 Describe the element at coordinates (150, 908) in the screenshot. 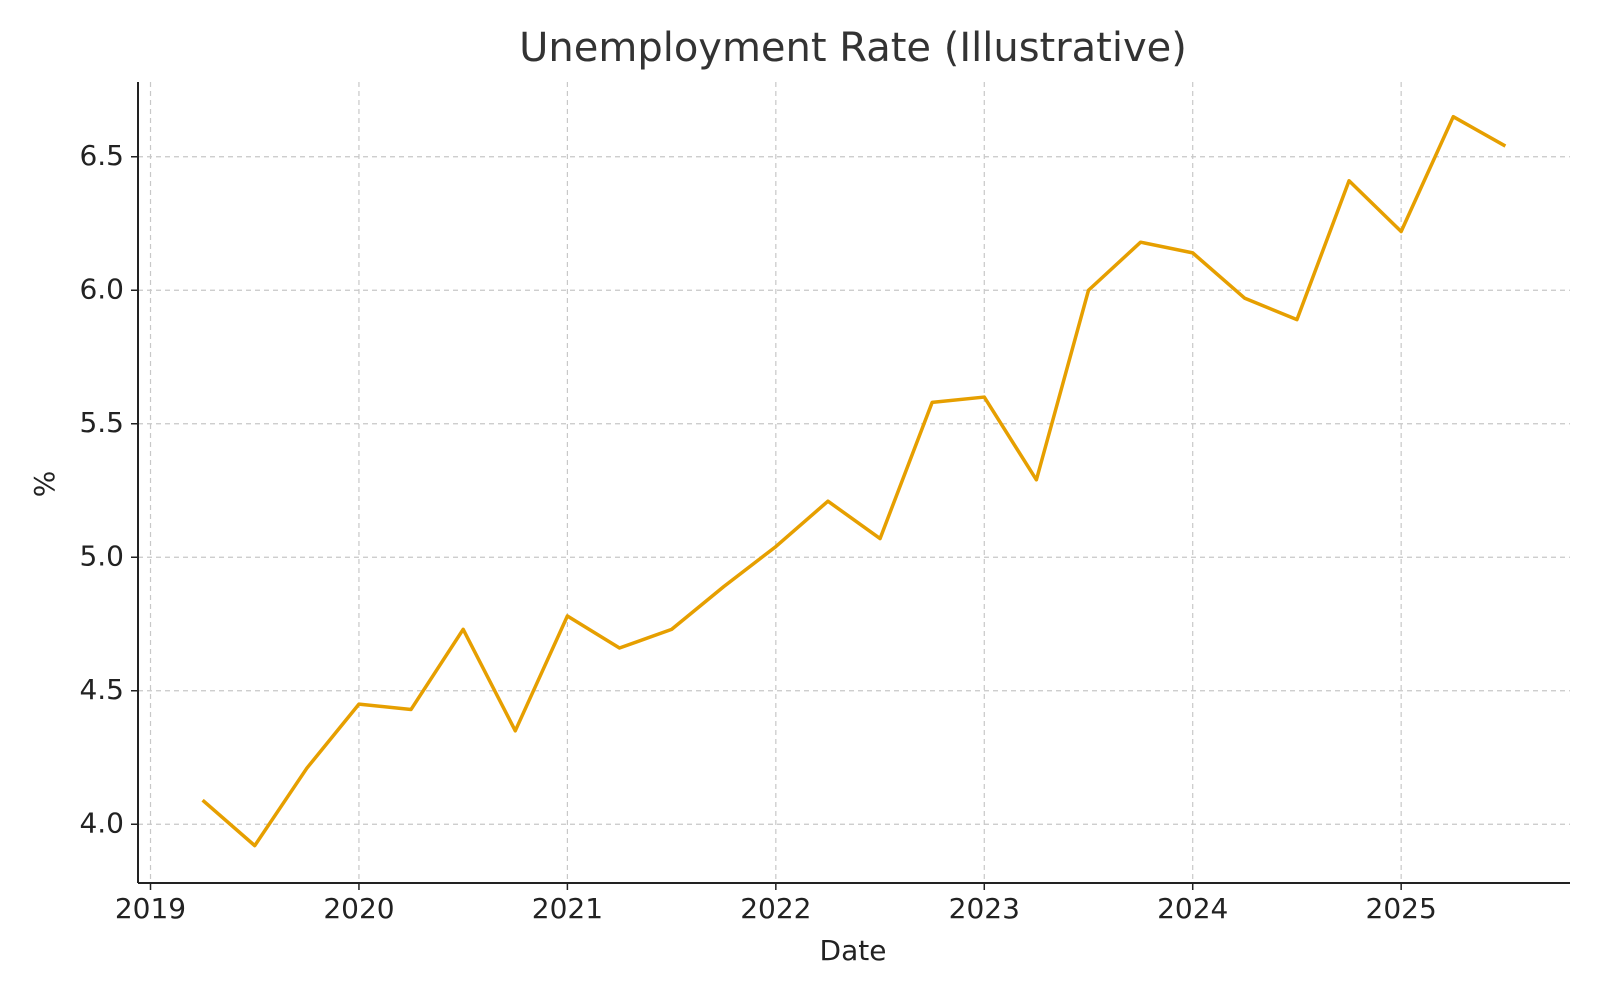

I see `x-tick-label: 2019` at that location.